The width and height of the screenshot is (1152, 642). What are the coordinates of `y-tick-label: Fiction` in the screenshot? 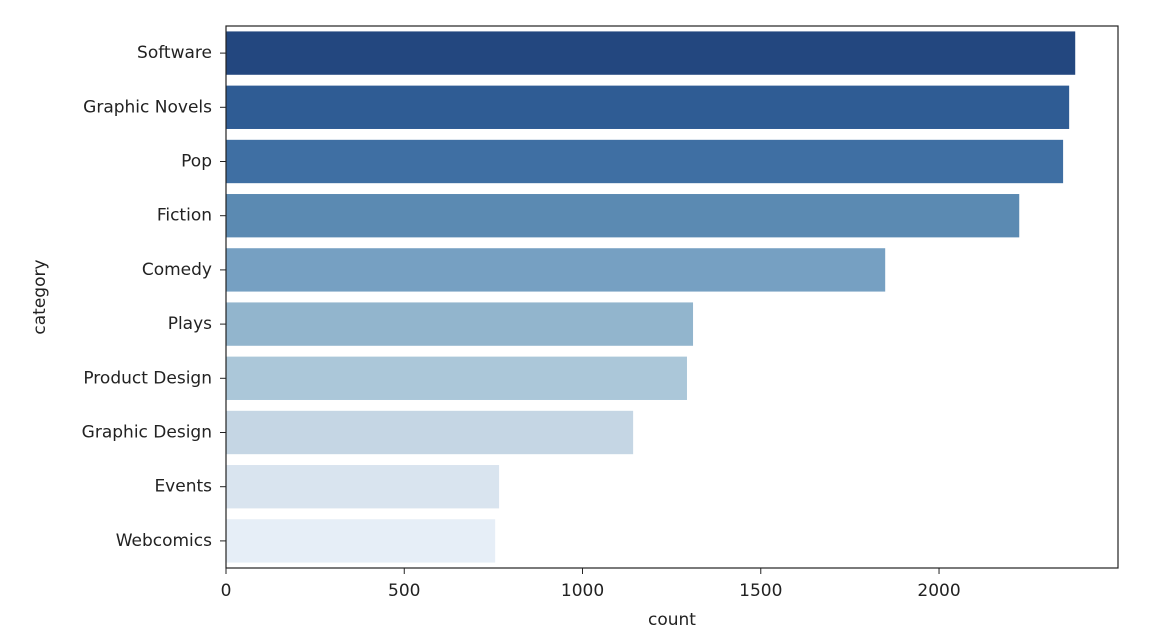 It's located at (184, 216).